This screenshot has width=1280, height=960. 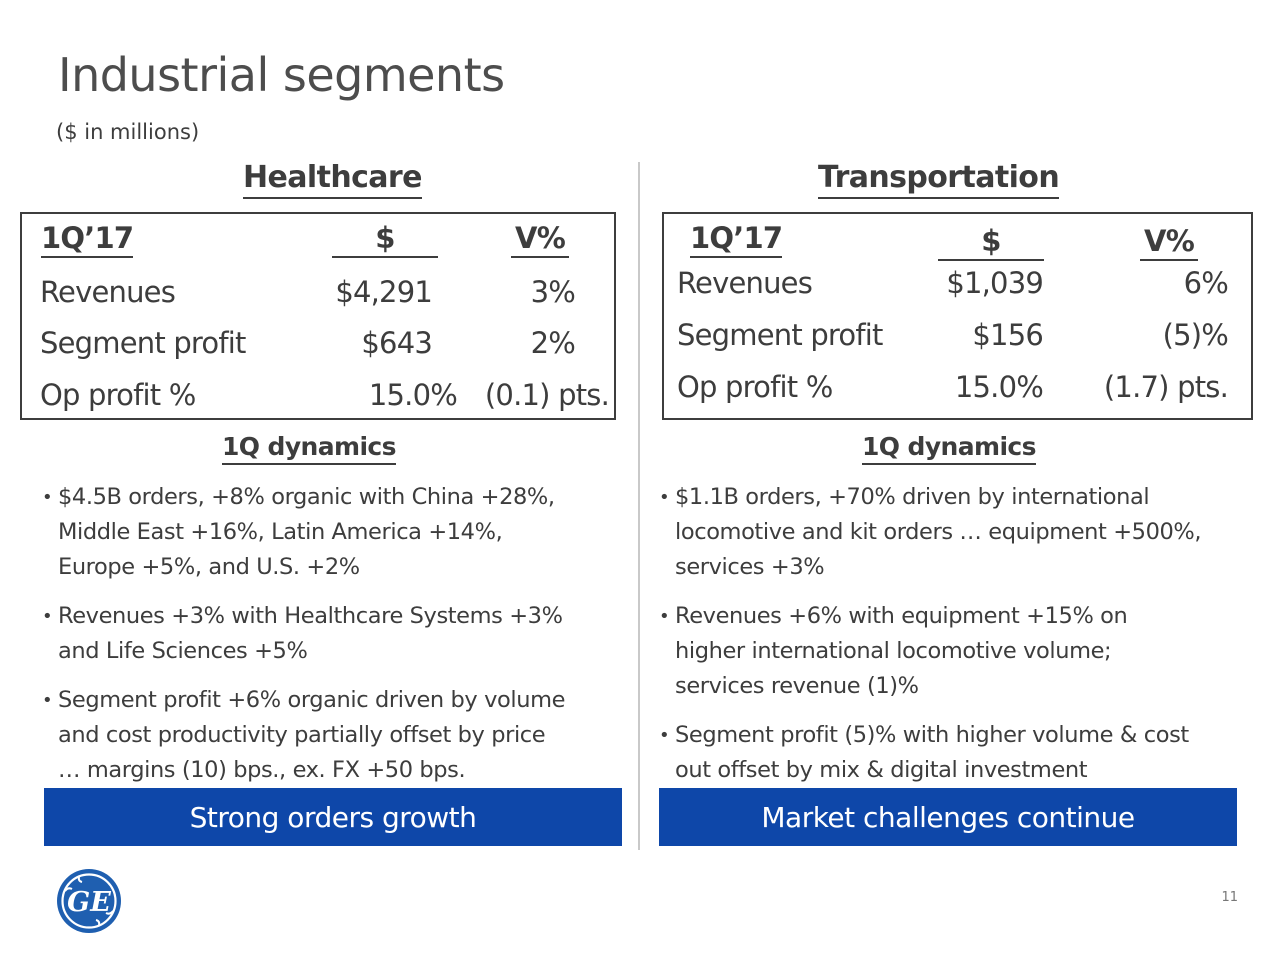 I want to click on bullet-line: Revenues +3% with Healthcare Systems +3%, so click(x=310, y=616).